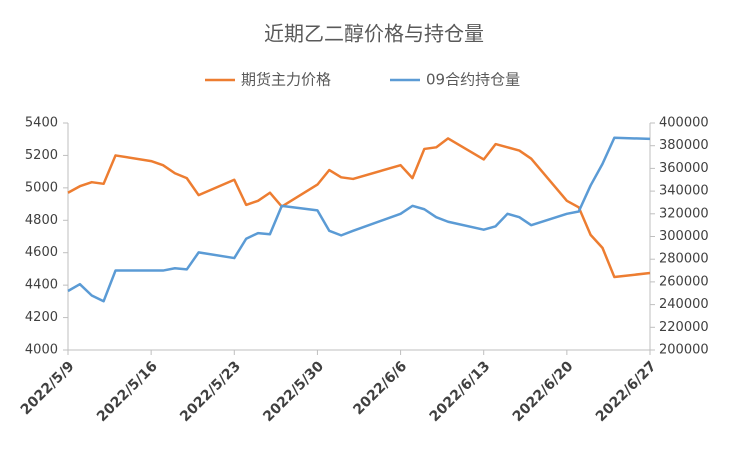  What do you see at coordinates (41, 285) in the screenshot?
I see `y-tick-label: 4400` at bounding box center [41, 285].